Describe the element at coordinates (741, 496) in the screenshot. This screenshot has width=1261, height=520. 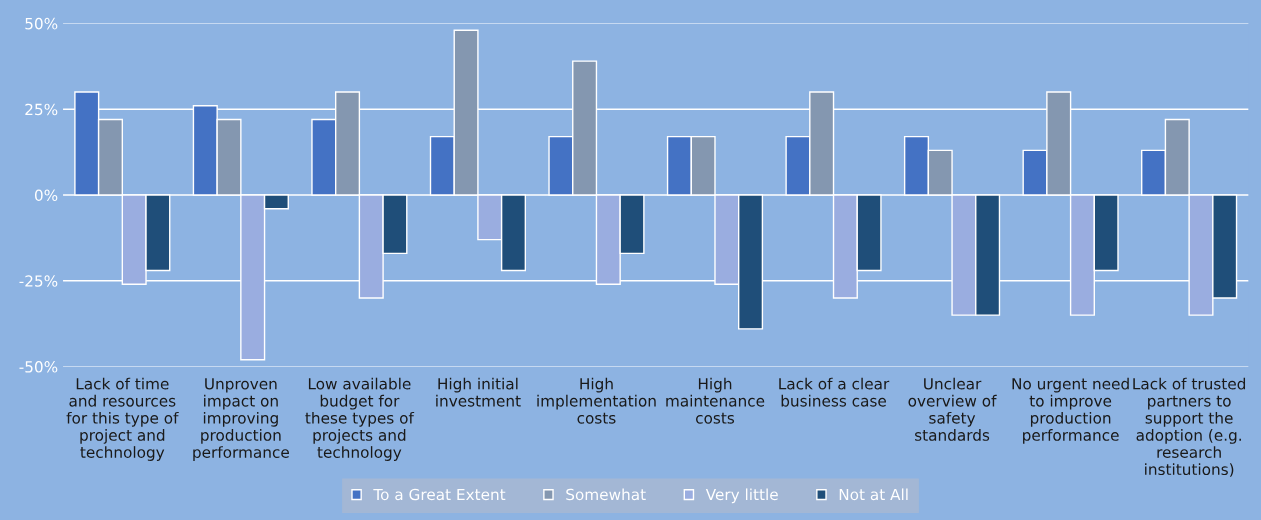
I see `legend-label: Very little` at that location.